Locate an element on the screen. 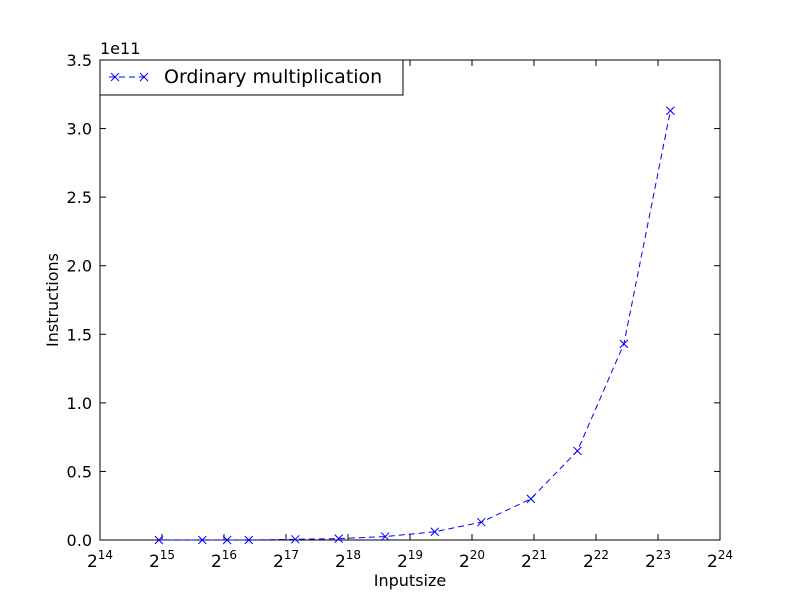 This screenshot has width=800, height=600. x-tick-label: 219 is located at coordinates (410, 560).